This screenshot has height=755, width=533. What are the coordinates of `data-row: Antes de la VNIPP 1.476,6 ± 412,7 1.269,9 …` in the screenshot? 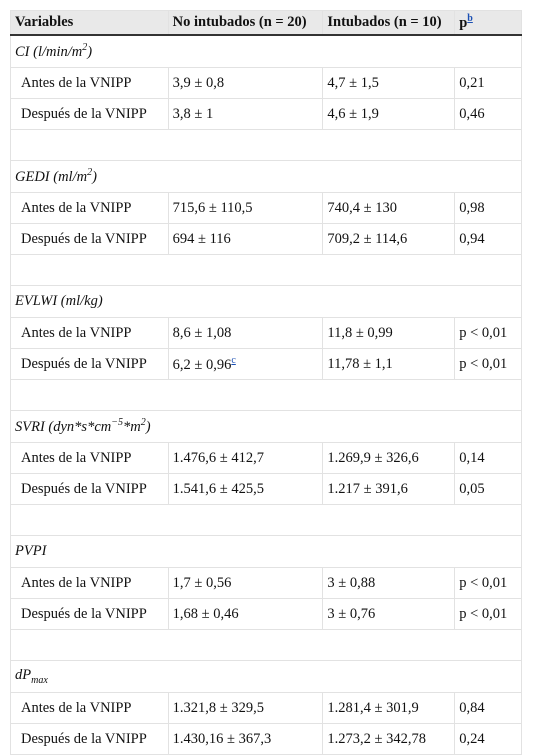 It's located at (266, 458).